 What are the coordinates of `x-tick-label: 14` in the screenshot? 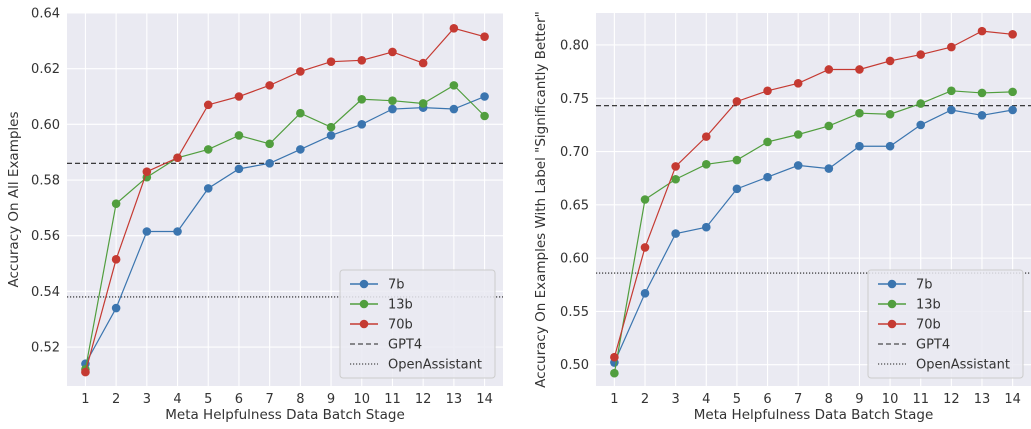 It's located at (484, 399).